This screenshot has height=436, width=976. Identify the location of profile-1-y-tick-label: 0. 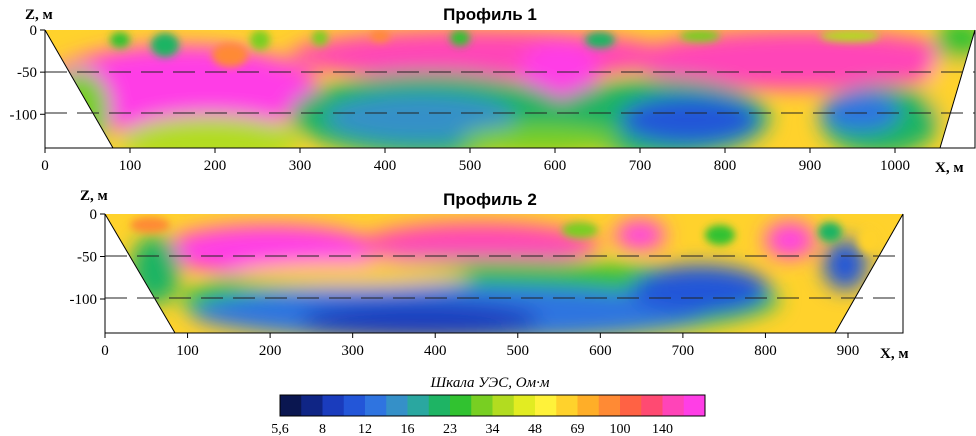
(34, 31).